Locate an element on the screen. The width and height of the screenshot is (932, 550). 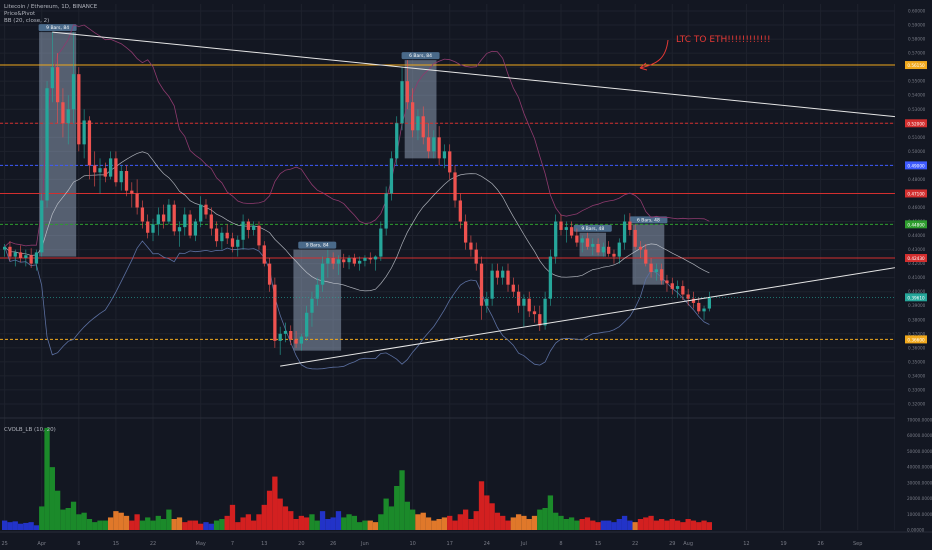
time-scale-bg is located at coordinates (466, 541).